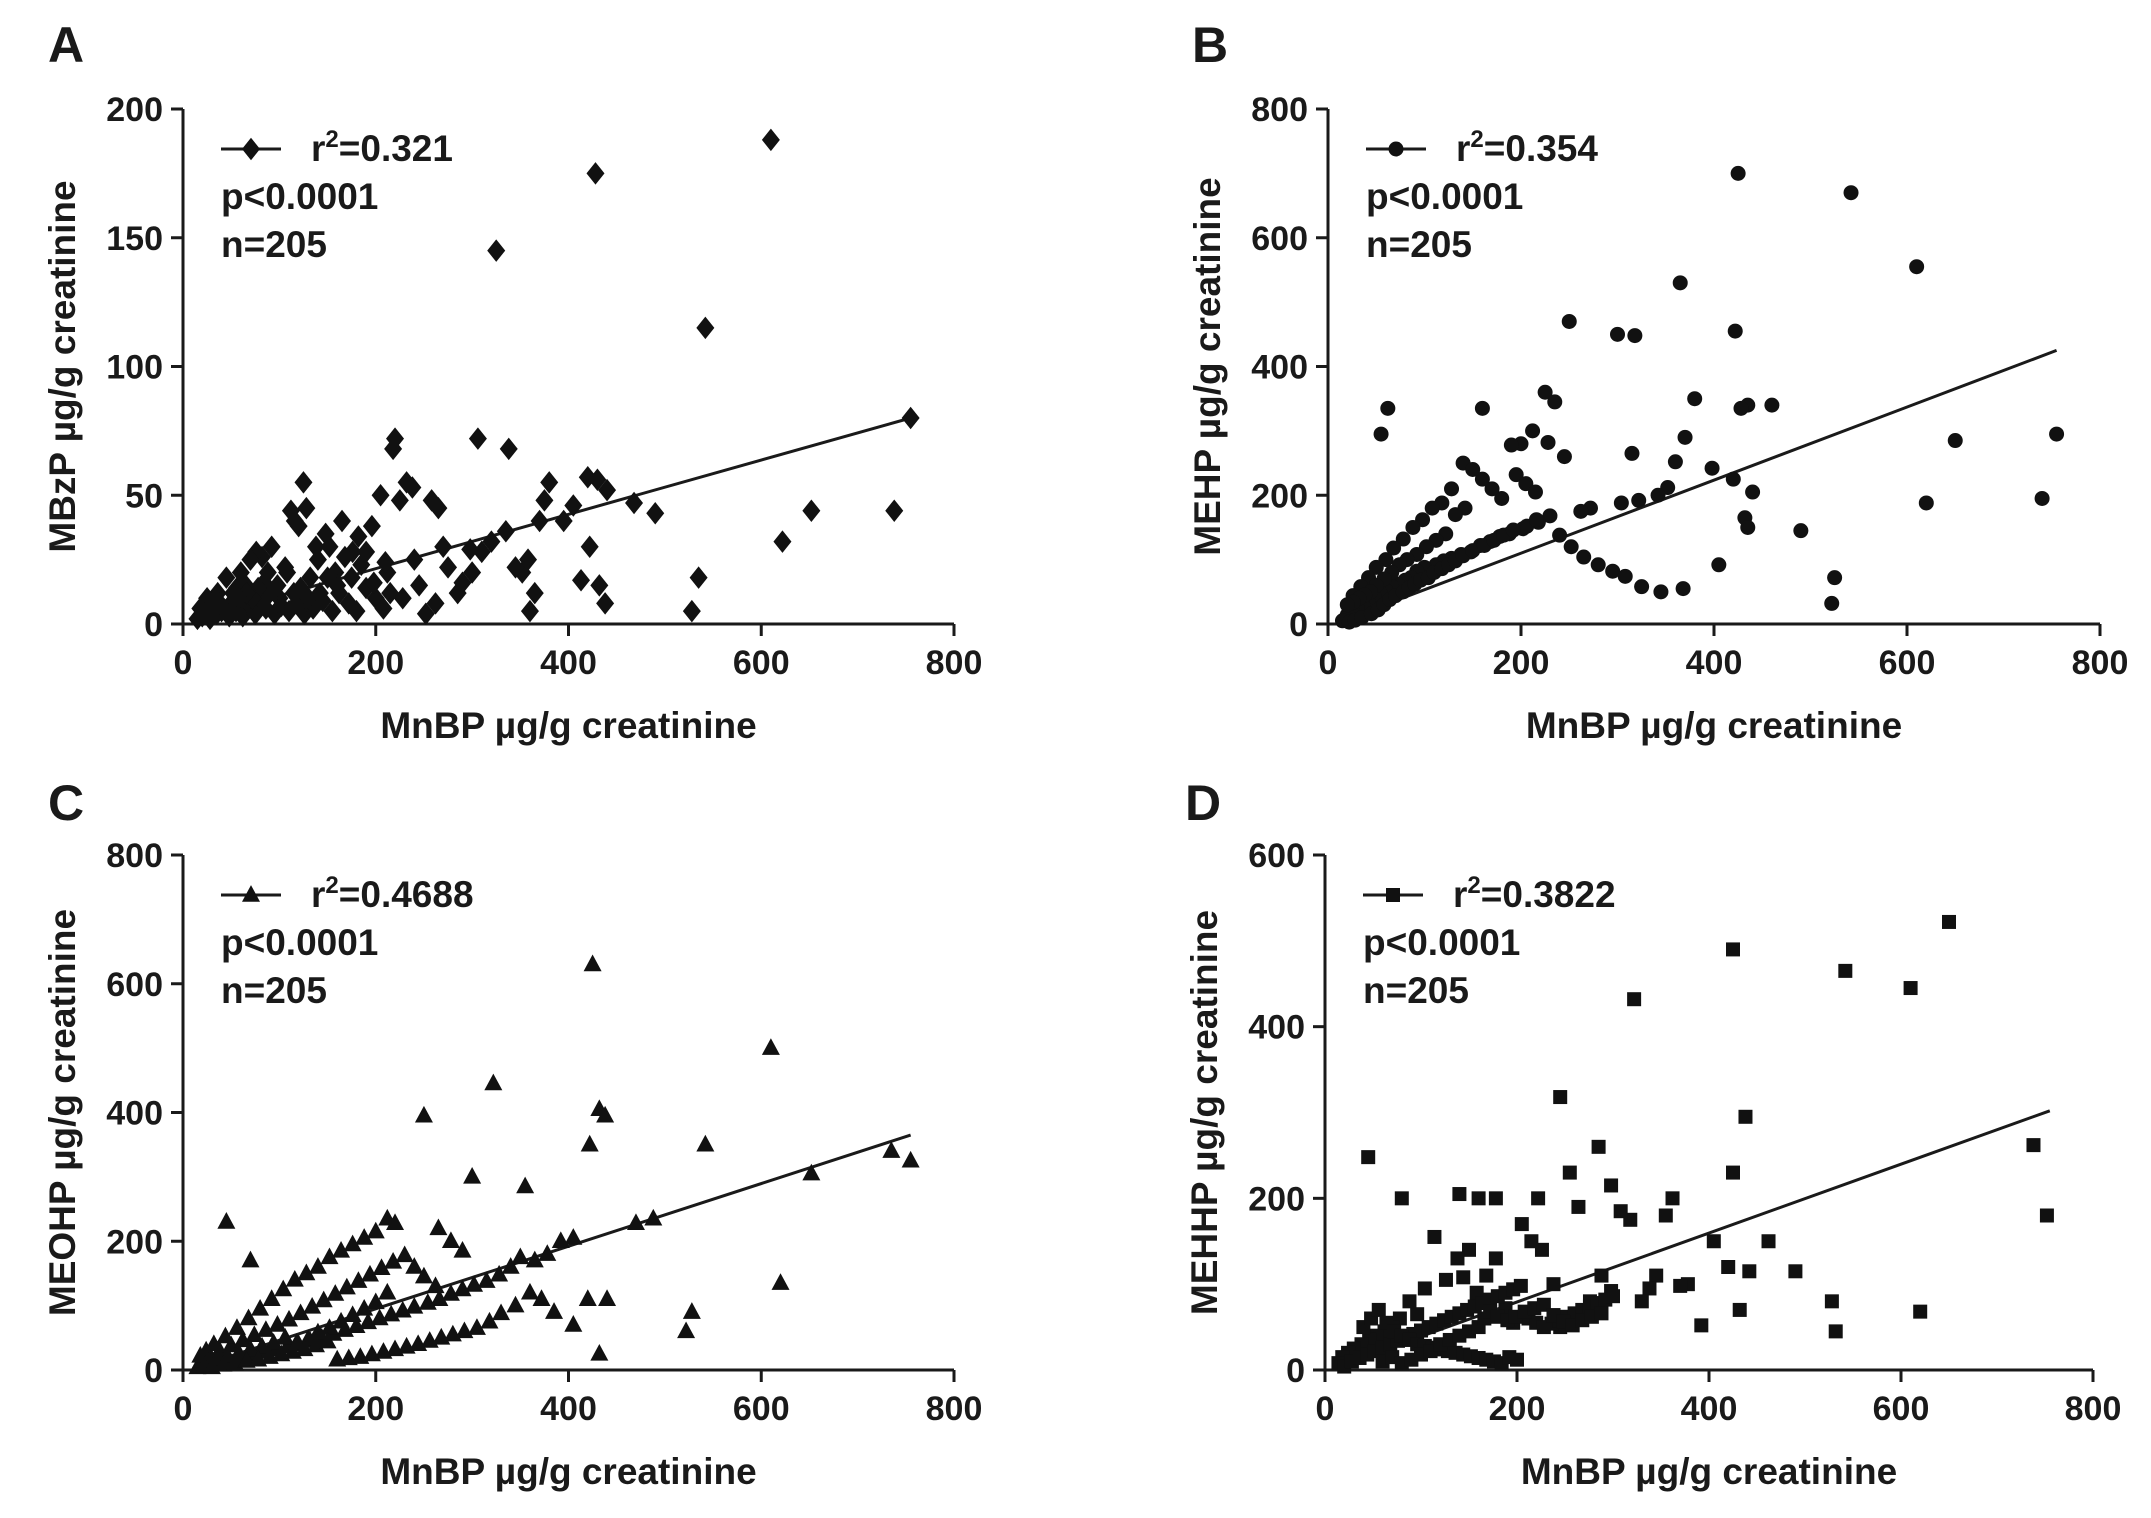  What do you see at coordinates (554, 518) in the screenshot?
I see `panel-a-regression-line` at bounding box center [554, 518].